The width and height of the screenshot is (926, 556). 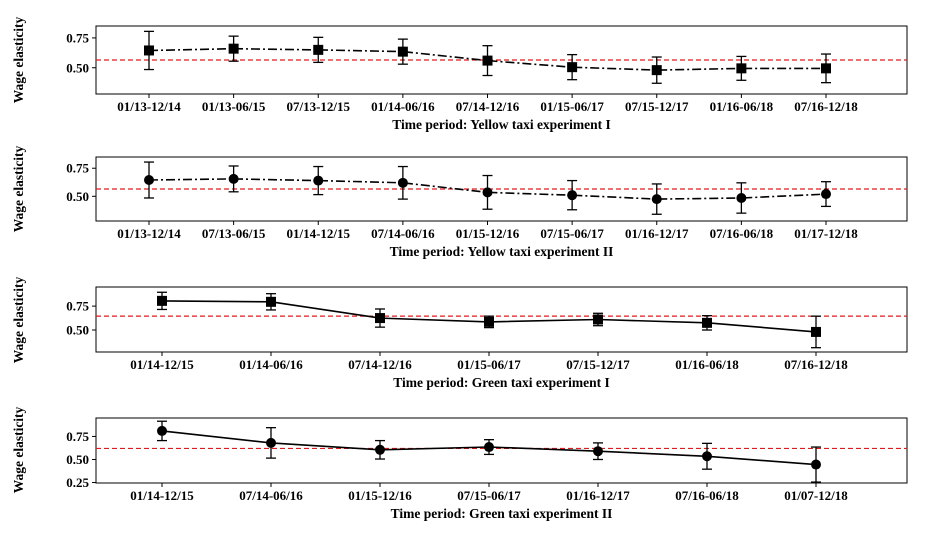 I want to click on x-tick-label: 01/17-12/18, so click(x=826, y=233).